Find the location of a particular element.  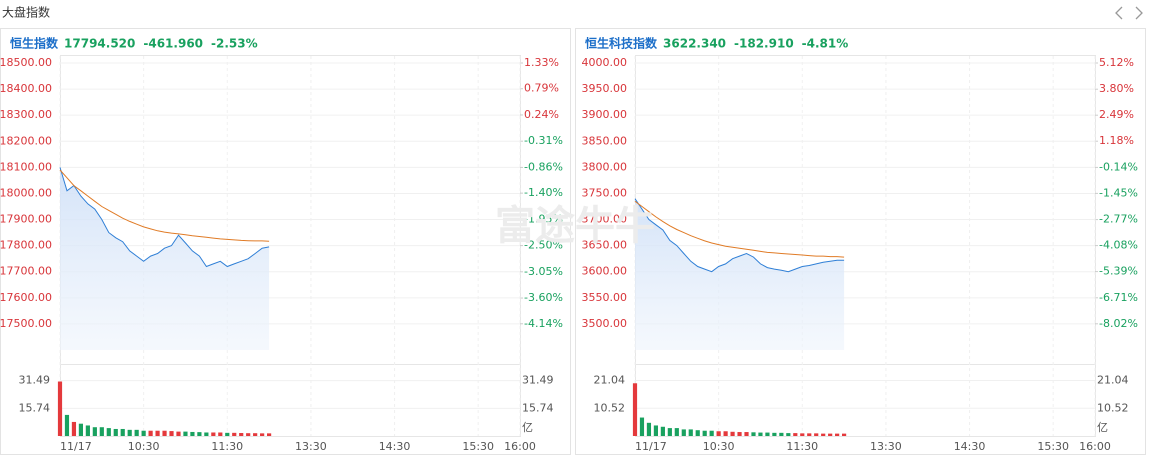

quote-change: -182.910 is located at coordinates (764, 44).